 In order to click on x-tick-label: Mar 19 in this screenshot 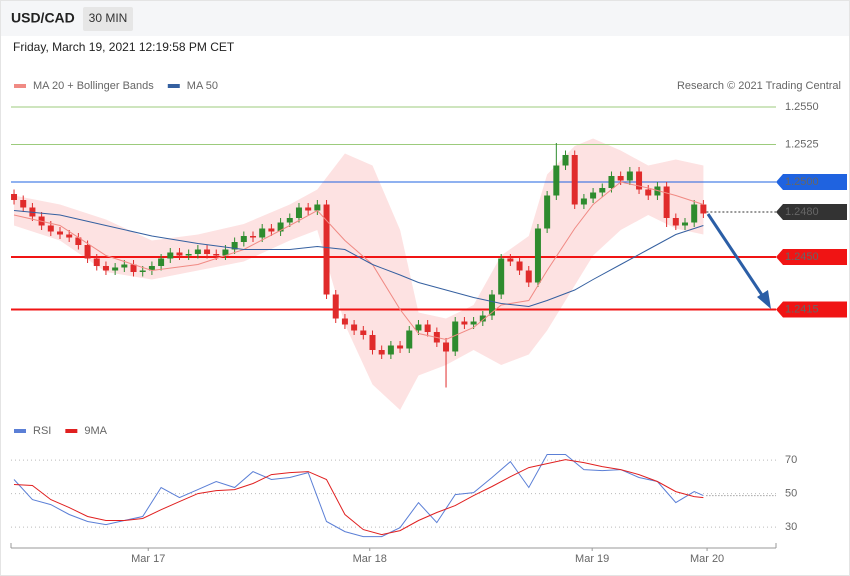, I will do `click(592, 559)`.